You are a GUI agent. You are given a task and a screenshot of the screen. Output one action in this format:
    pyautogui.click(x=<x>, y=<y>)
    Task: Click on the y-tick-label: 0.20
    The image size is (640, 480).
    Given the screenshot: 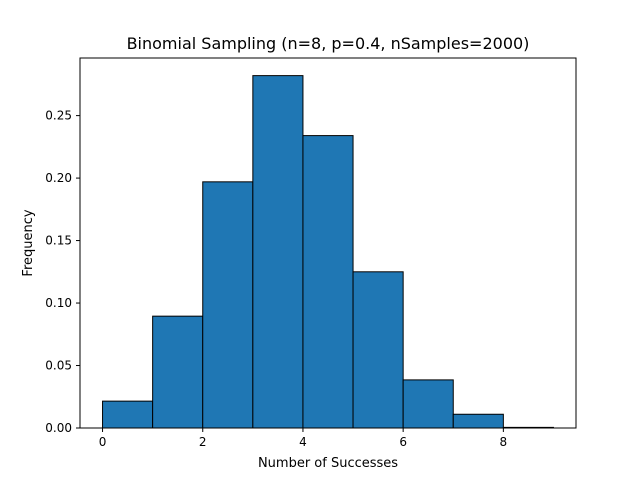 What is the action you would take?
    pyautogui.click(x=58, y=178)
    